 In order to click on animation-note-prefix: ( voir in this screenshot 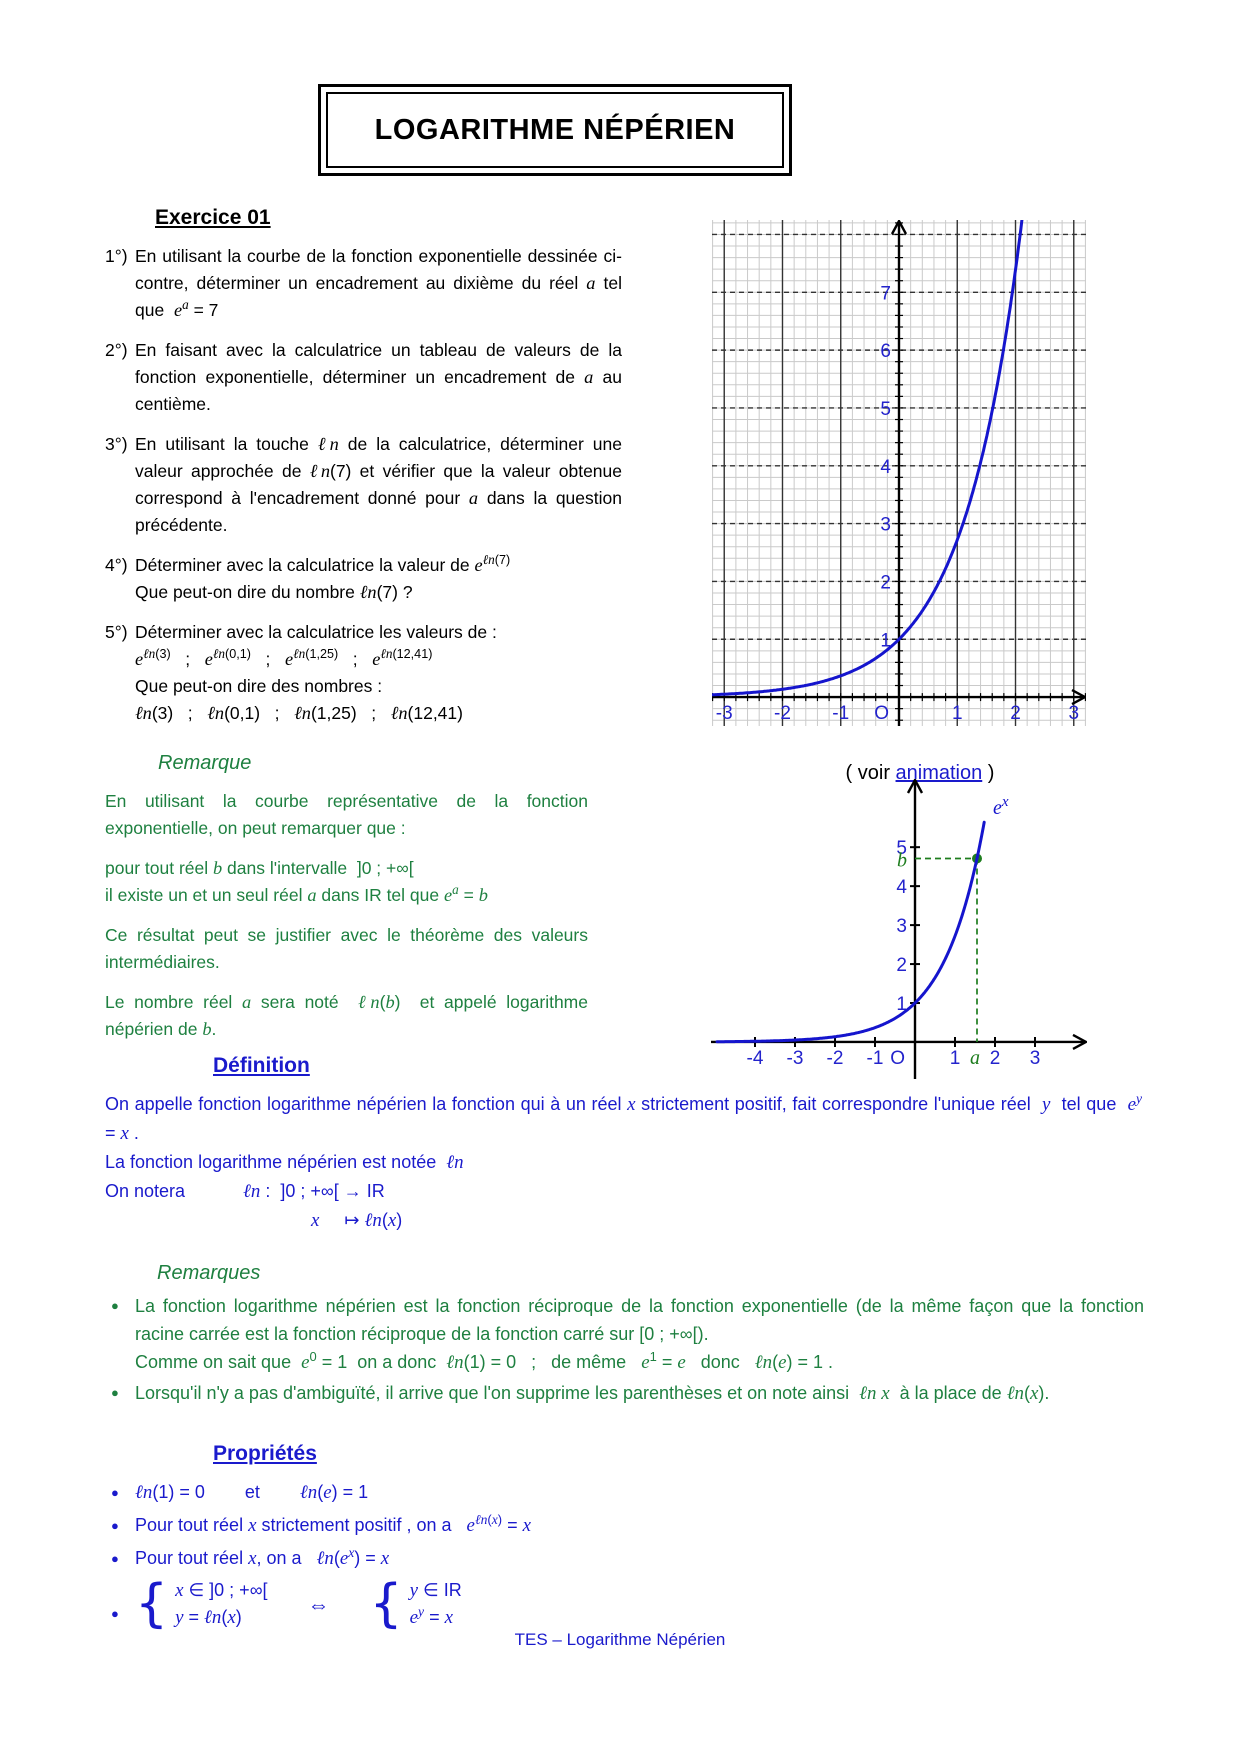, I will do `click(870, 773)`.